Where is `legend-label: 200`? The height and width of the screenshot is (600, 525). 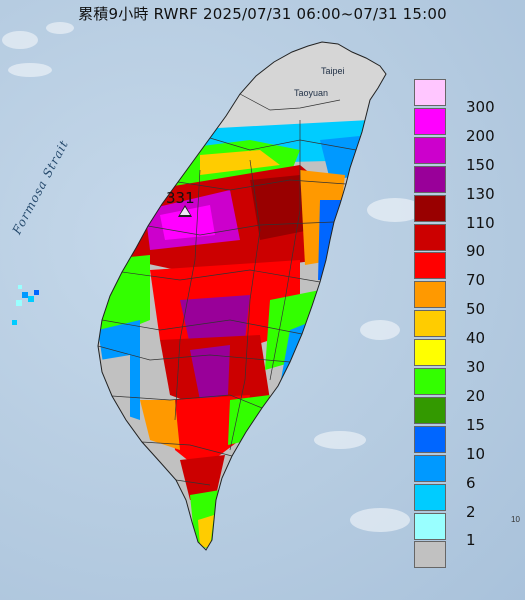 legend-label: 200 is located at coordinates (480, 136).